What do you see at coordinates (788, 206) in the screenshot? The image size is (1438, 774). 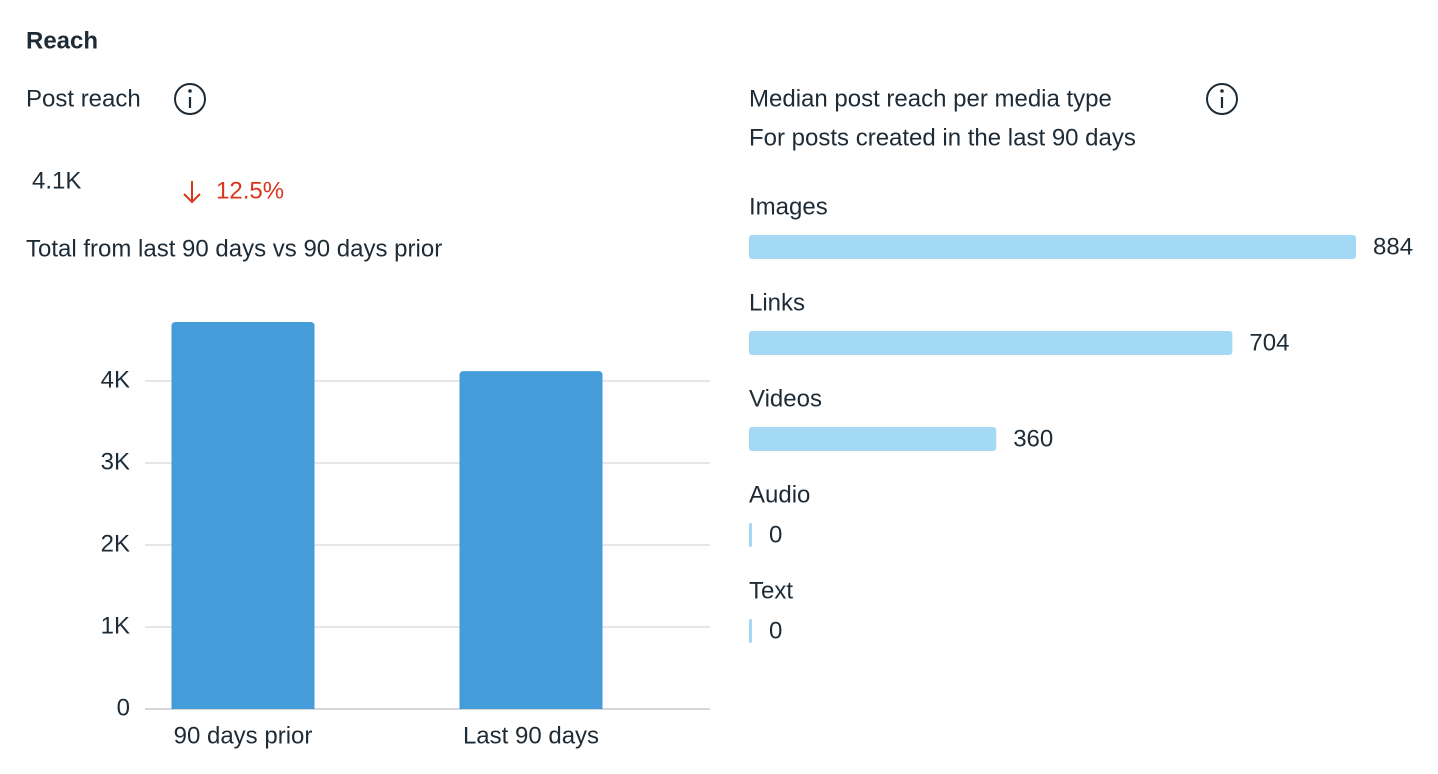 I see `category-label: Images` at bounding box center [788, 206].